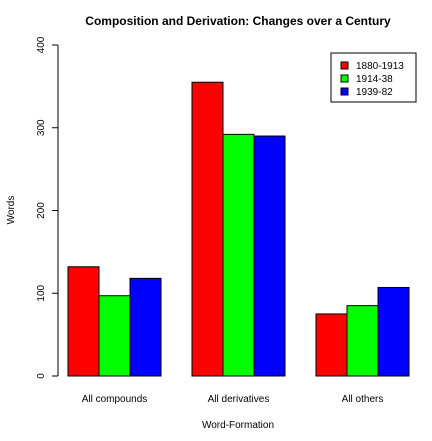 This screenshot has width=432, height=441. I want to click on legend-label-0: 1880-1913, so click(380, 66).